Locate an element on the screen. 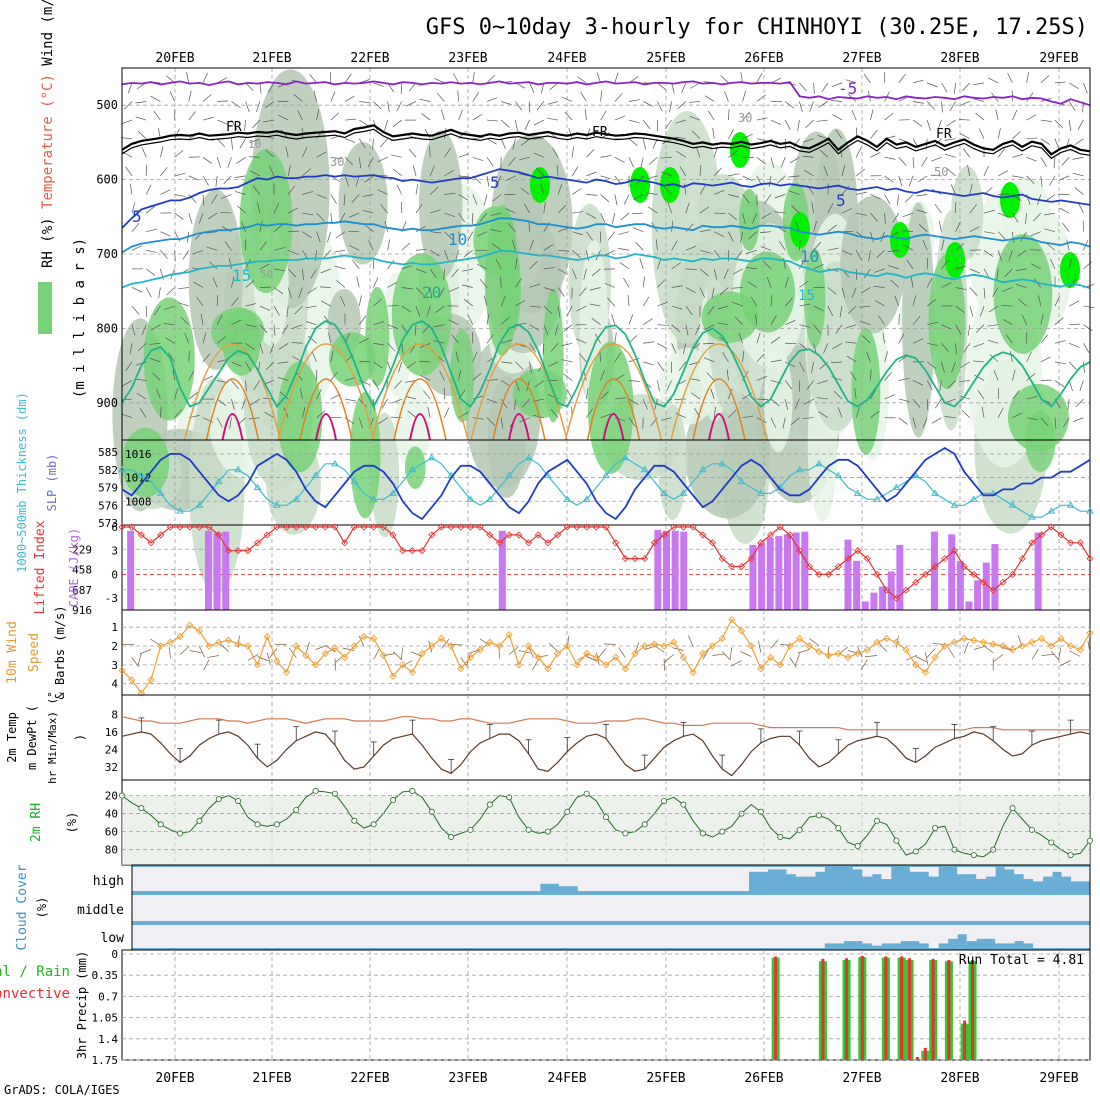  pressure-tick-label: 600 is located at coordinates (107, 180).